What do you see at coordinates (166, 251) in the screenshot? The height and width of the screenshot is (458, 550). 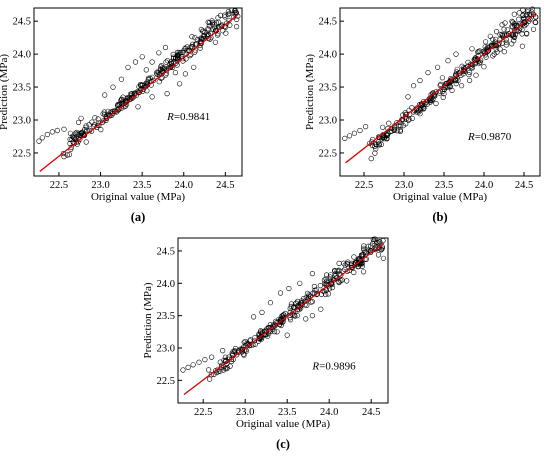 I see `panel-c-ytick-label: 24.5` at bounding box center [166, 251].